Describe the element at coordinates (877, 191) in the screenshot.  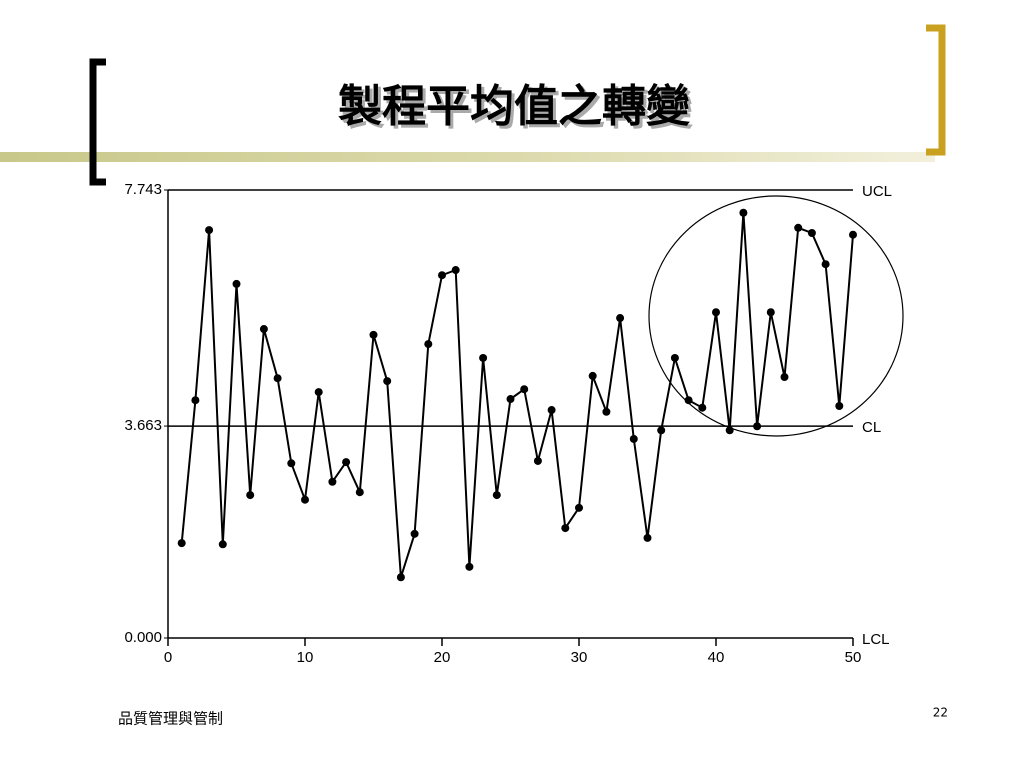
I see `control-line-label: UCL` at that location.